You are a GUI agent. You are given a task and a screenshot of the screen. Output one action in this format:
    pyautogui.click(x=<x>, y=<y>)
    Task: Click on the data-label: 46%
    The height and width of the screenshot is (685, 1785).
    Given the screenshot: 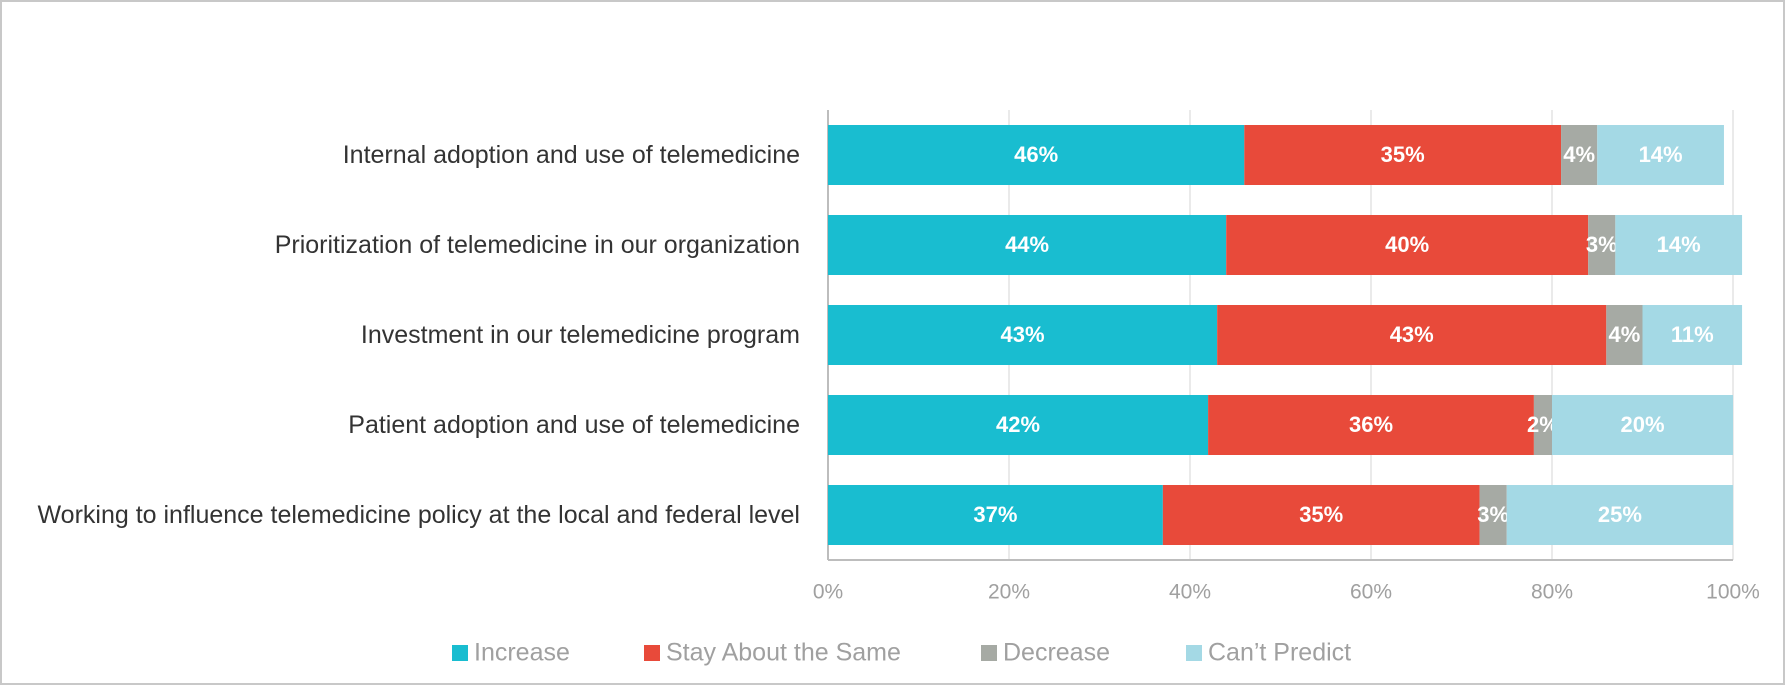 What is the action you would take?
    pyautogui.click(x=1036, y=154)
    